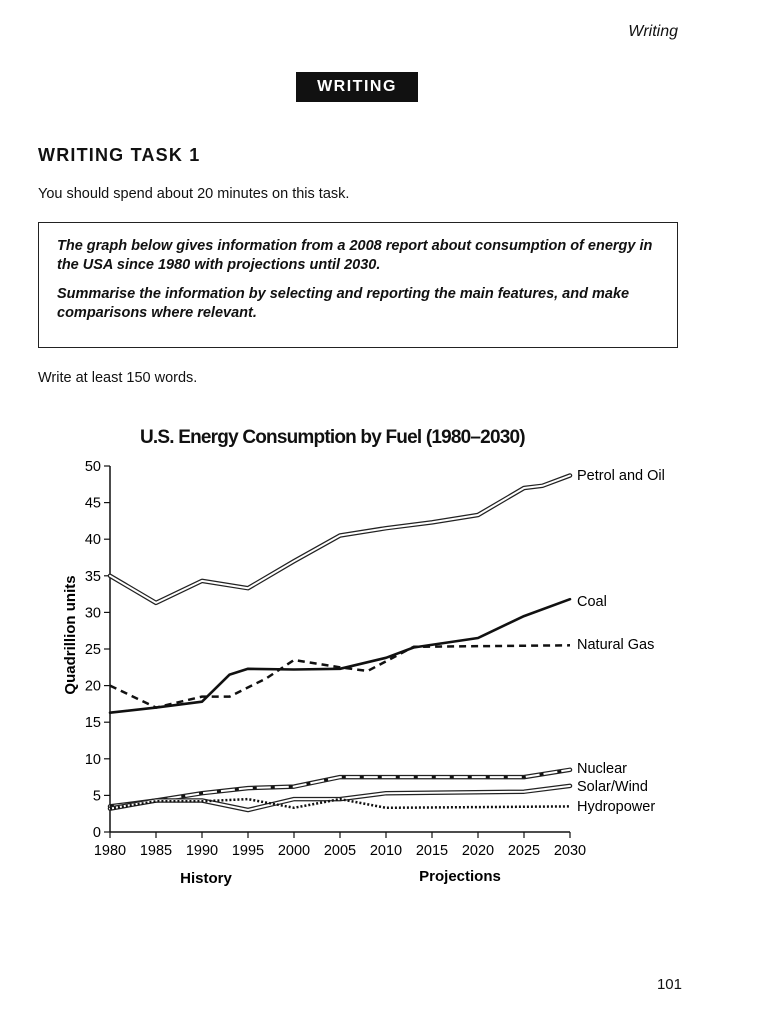 This screenshot has width=768, height=1024. I want to click on series-line-coal-path, so click(340, 656).